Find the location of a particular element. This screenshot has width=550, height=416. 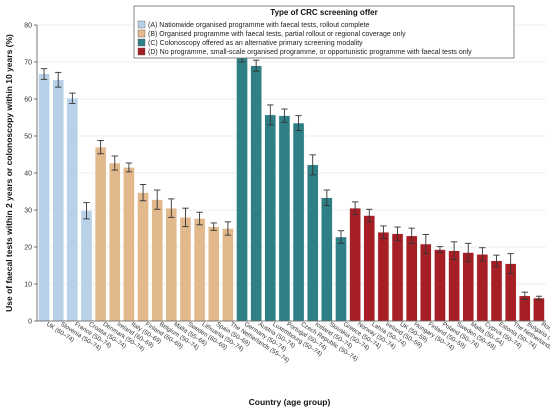

y-tick-labels: 0 10 20 30 40 50 60 70 80 is located at coordinates (28, 174).